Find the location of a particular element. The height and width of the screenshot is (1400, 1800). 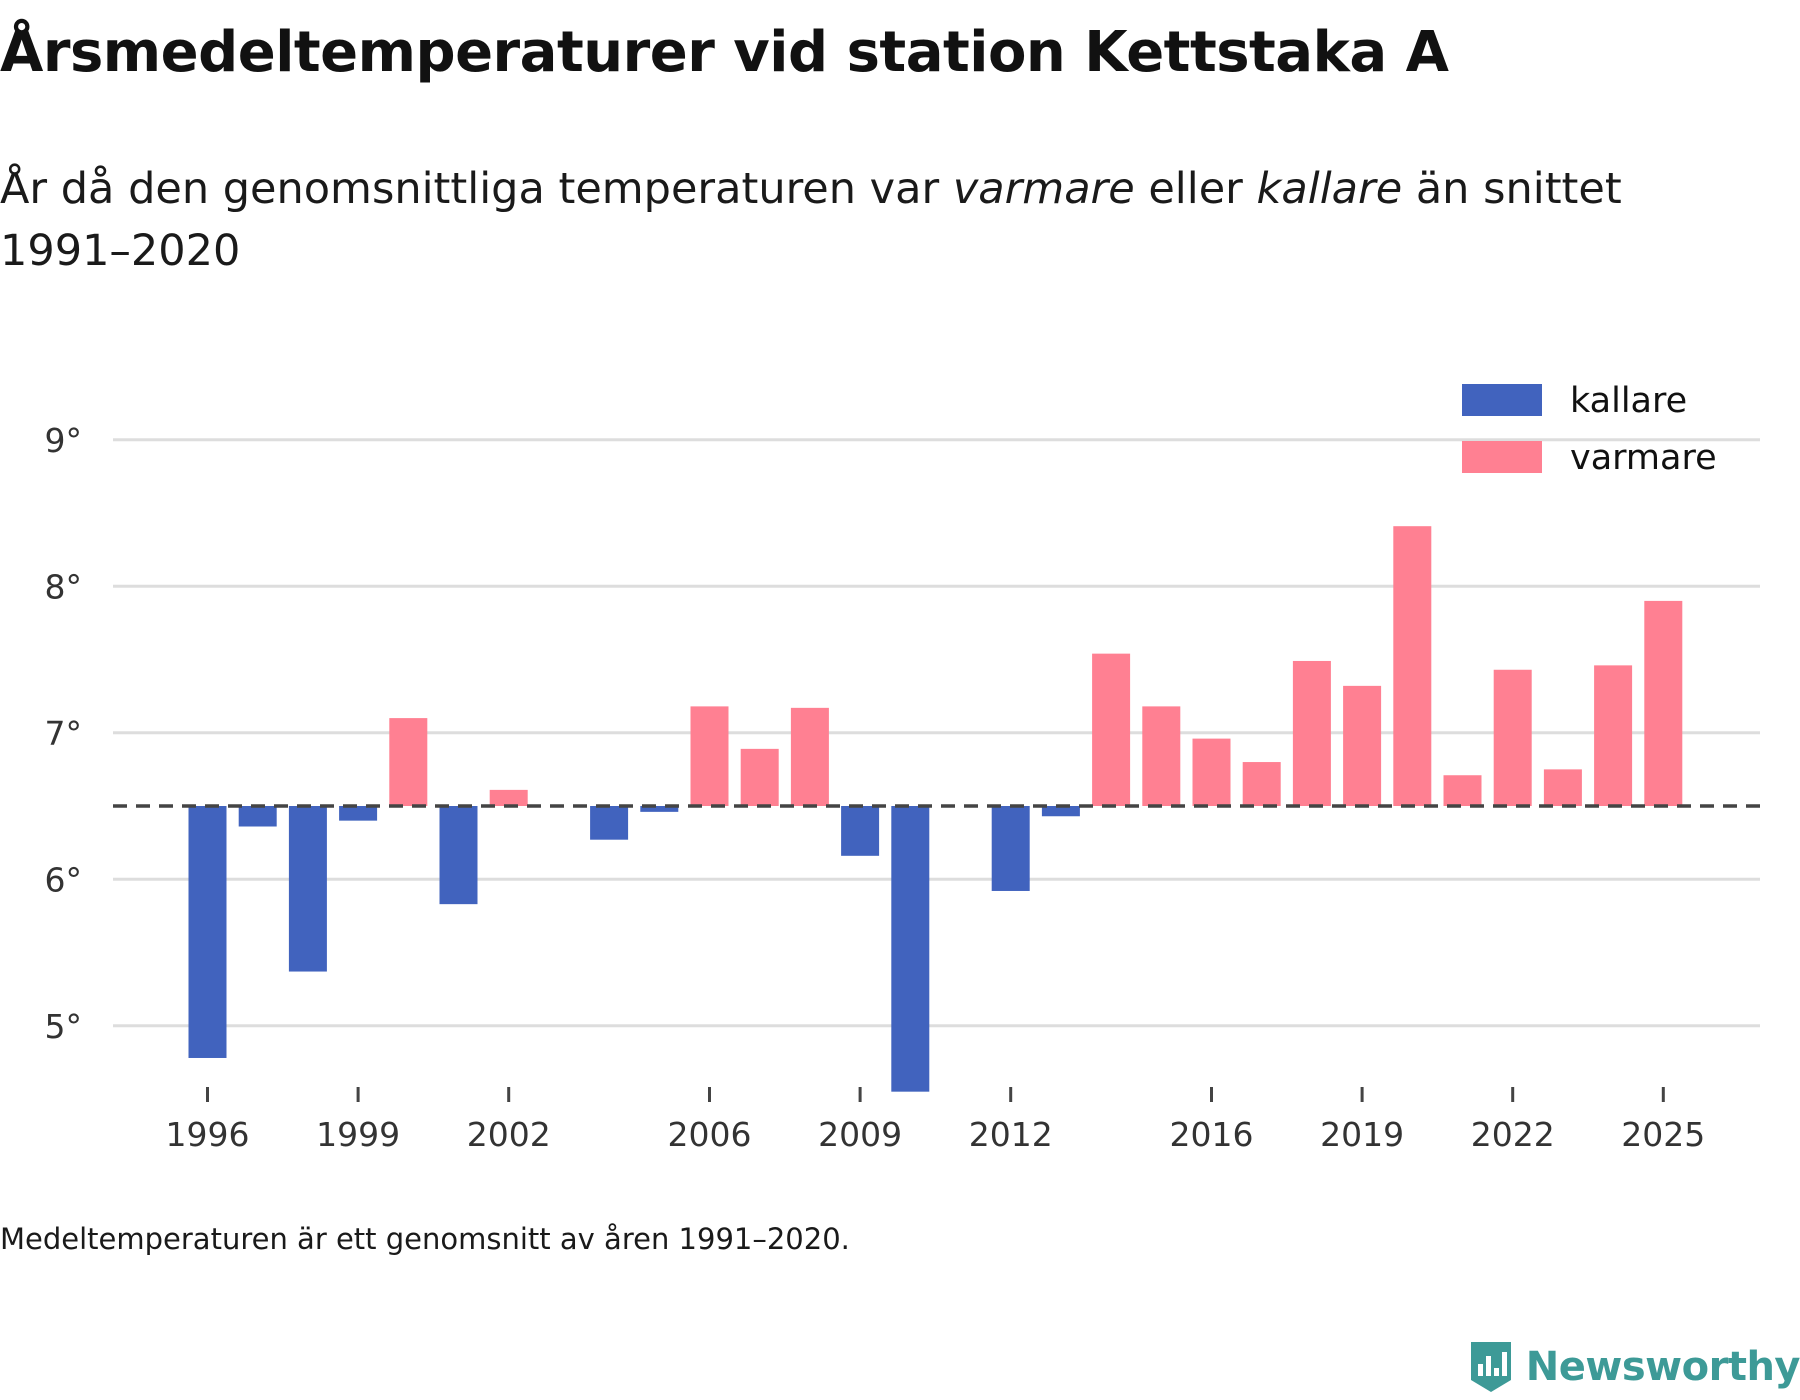

x-tick-label: 2025 is located at coordinates (1663, 1134).